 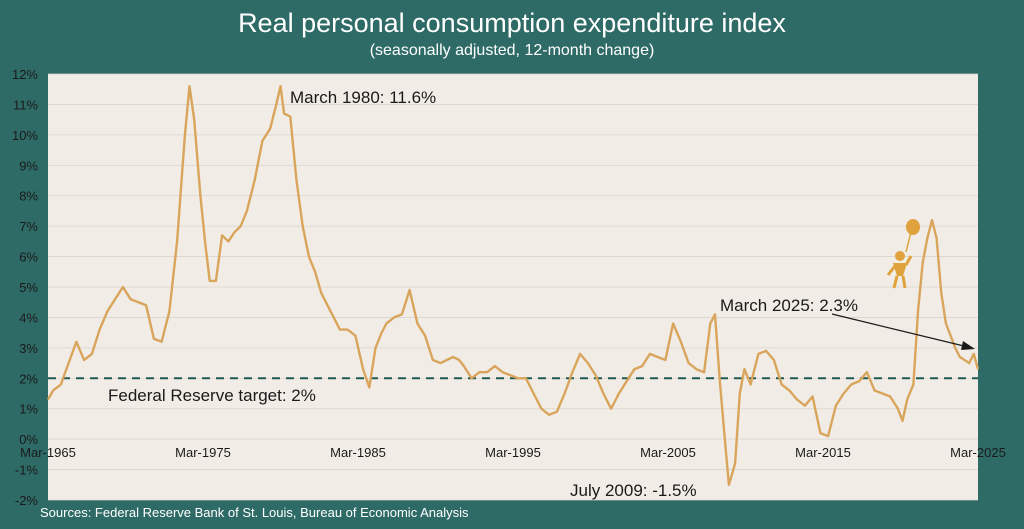 What do you see at coordinates (28, 348) in the screenshot?
I see `y-tick-label: 3%` at bounding box center [28, 348].